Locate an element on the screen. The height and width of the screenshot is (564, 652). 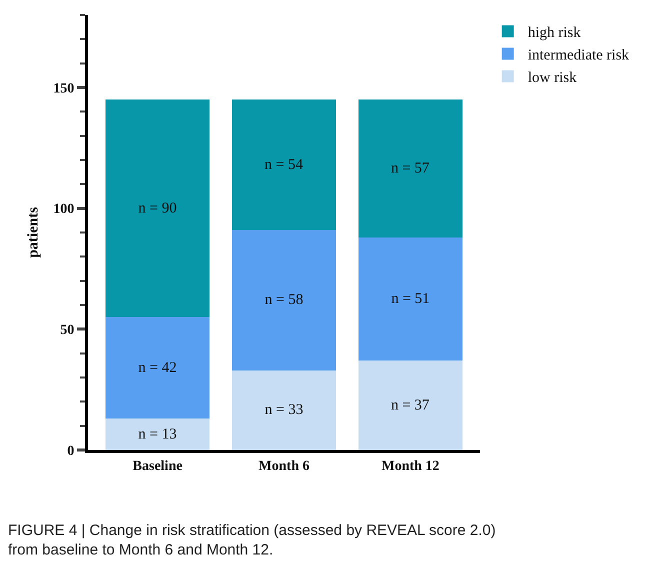
data-label: n = 57 is located at coordinates (410, 168).